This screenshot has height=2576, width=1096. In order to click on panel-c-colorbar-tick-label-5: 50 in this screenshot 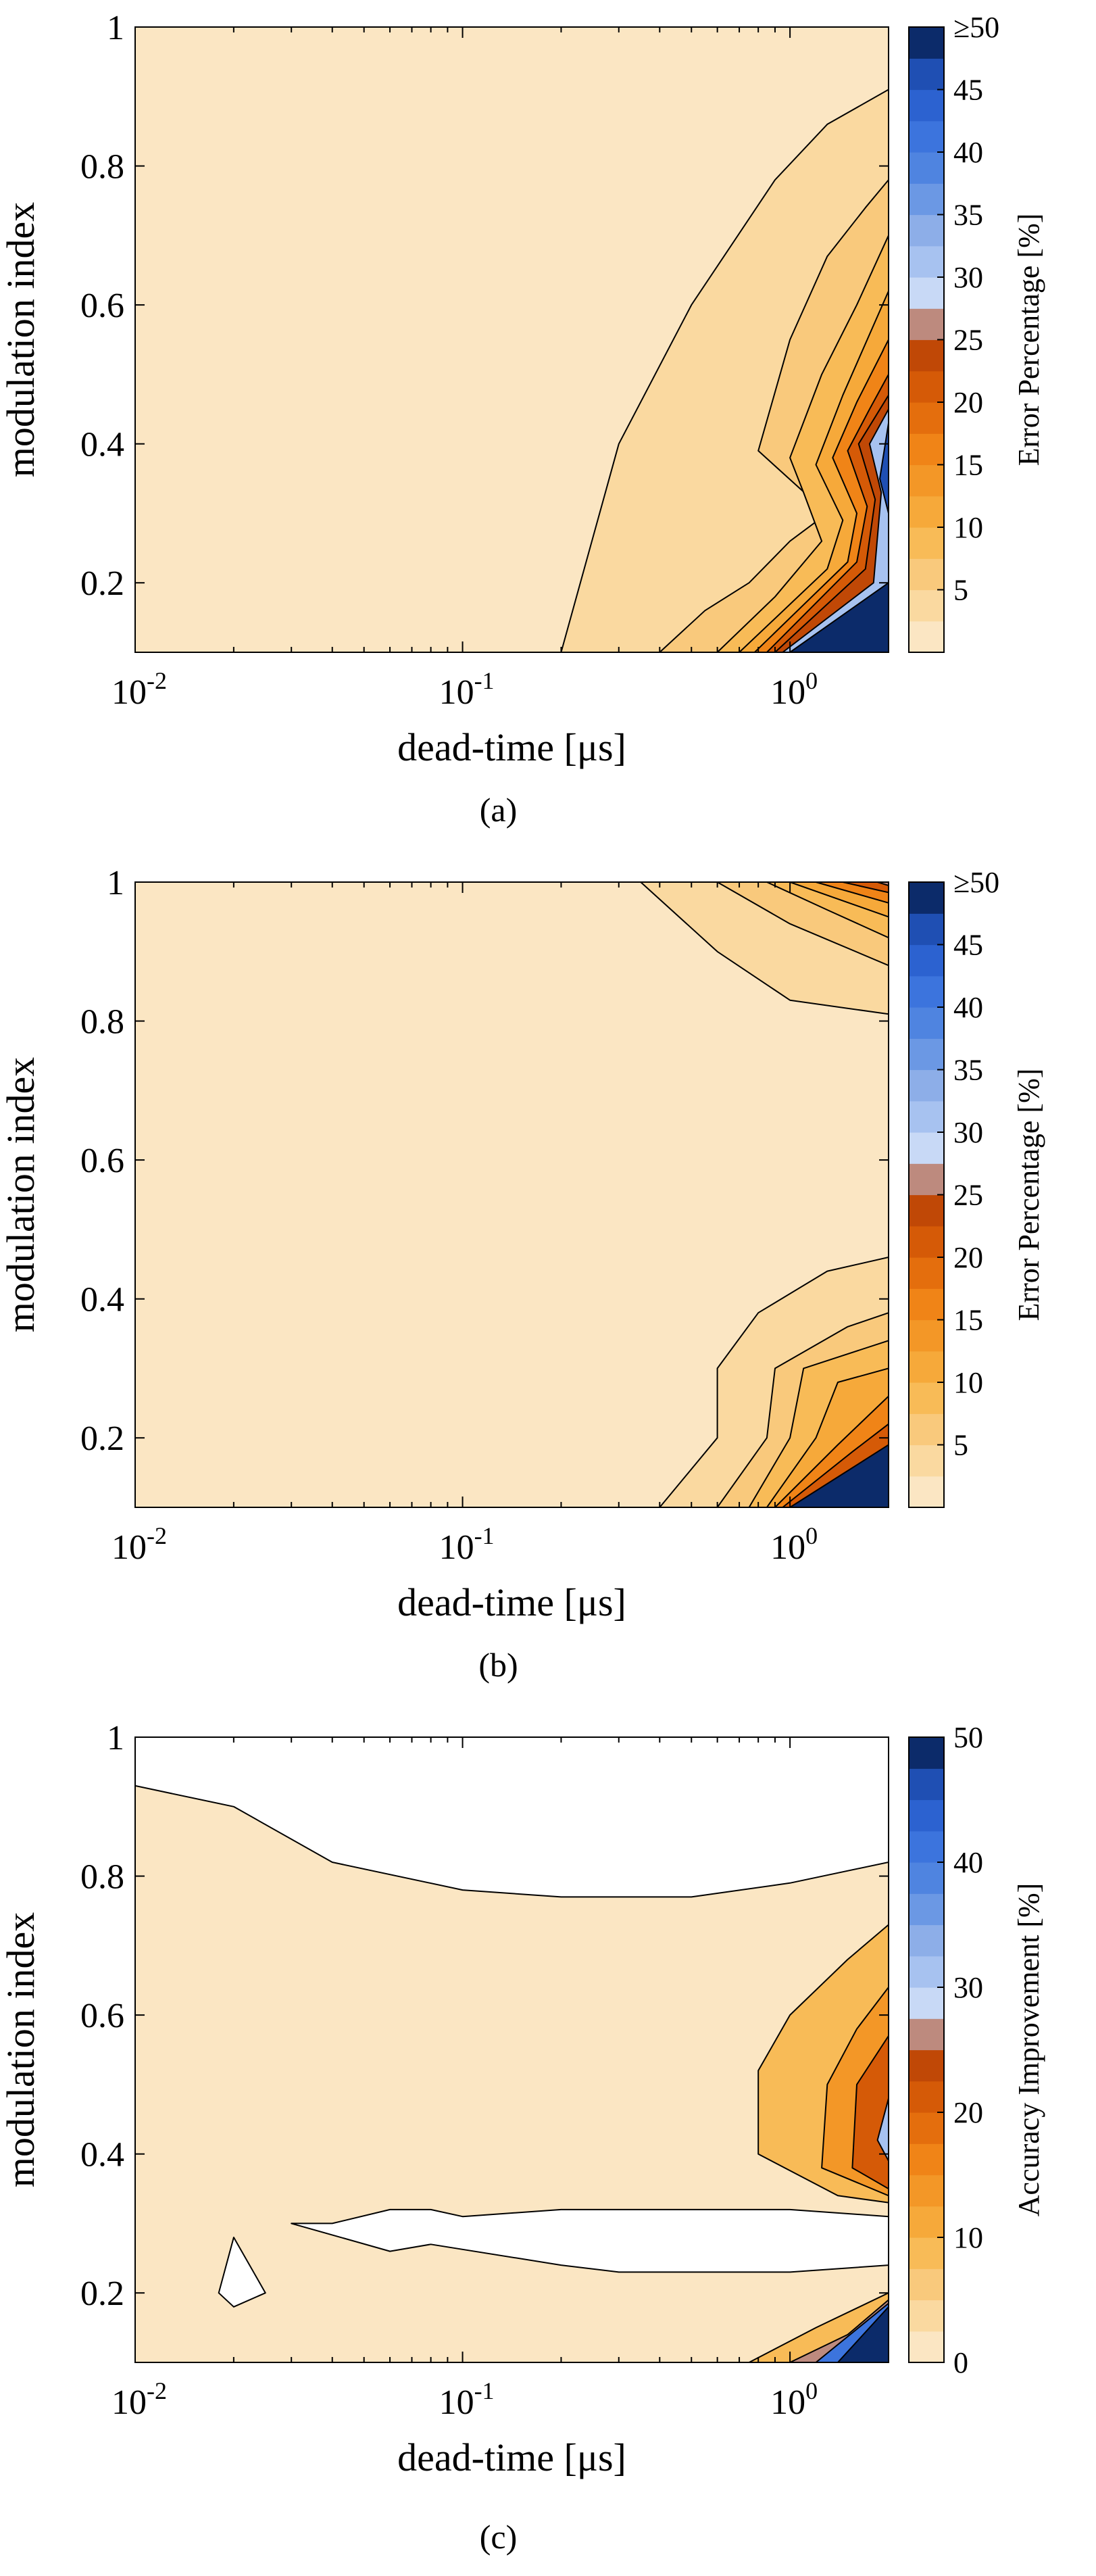, I will do `click(968, 1737)`.